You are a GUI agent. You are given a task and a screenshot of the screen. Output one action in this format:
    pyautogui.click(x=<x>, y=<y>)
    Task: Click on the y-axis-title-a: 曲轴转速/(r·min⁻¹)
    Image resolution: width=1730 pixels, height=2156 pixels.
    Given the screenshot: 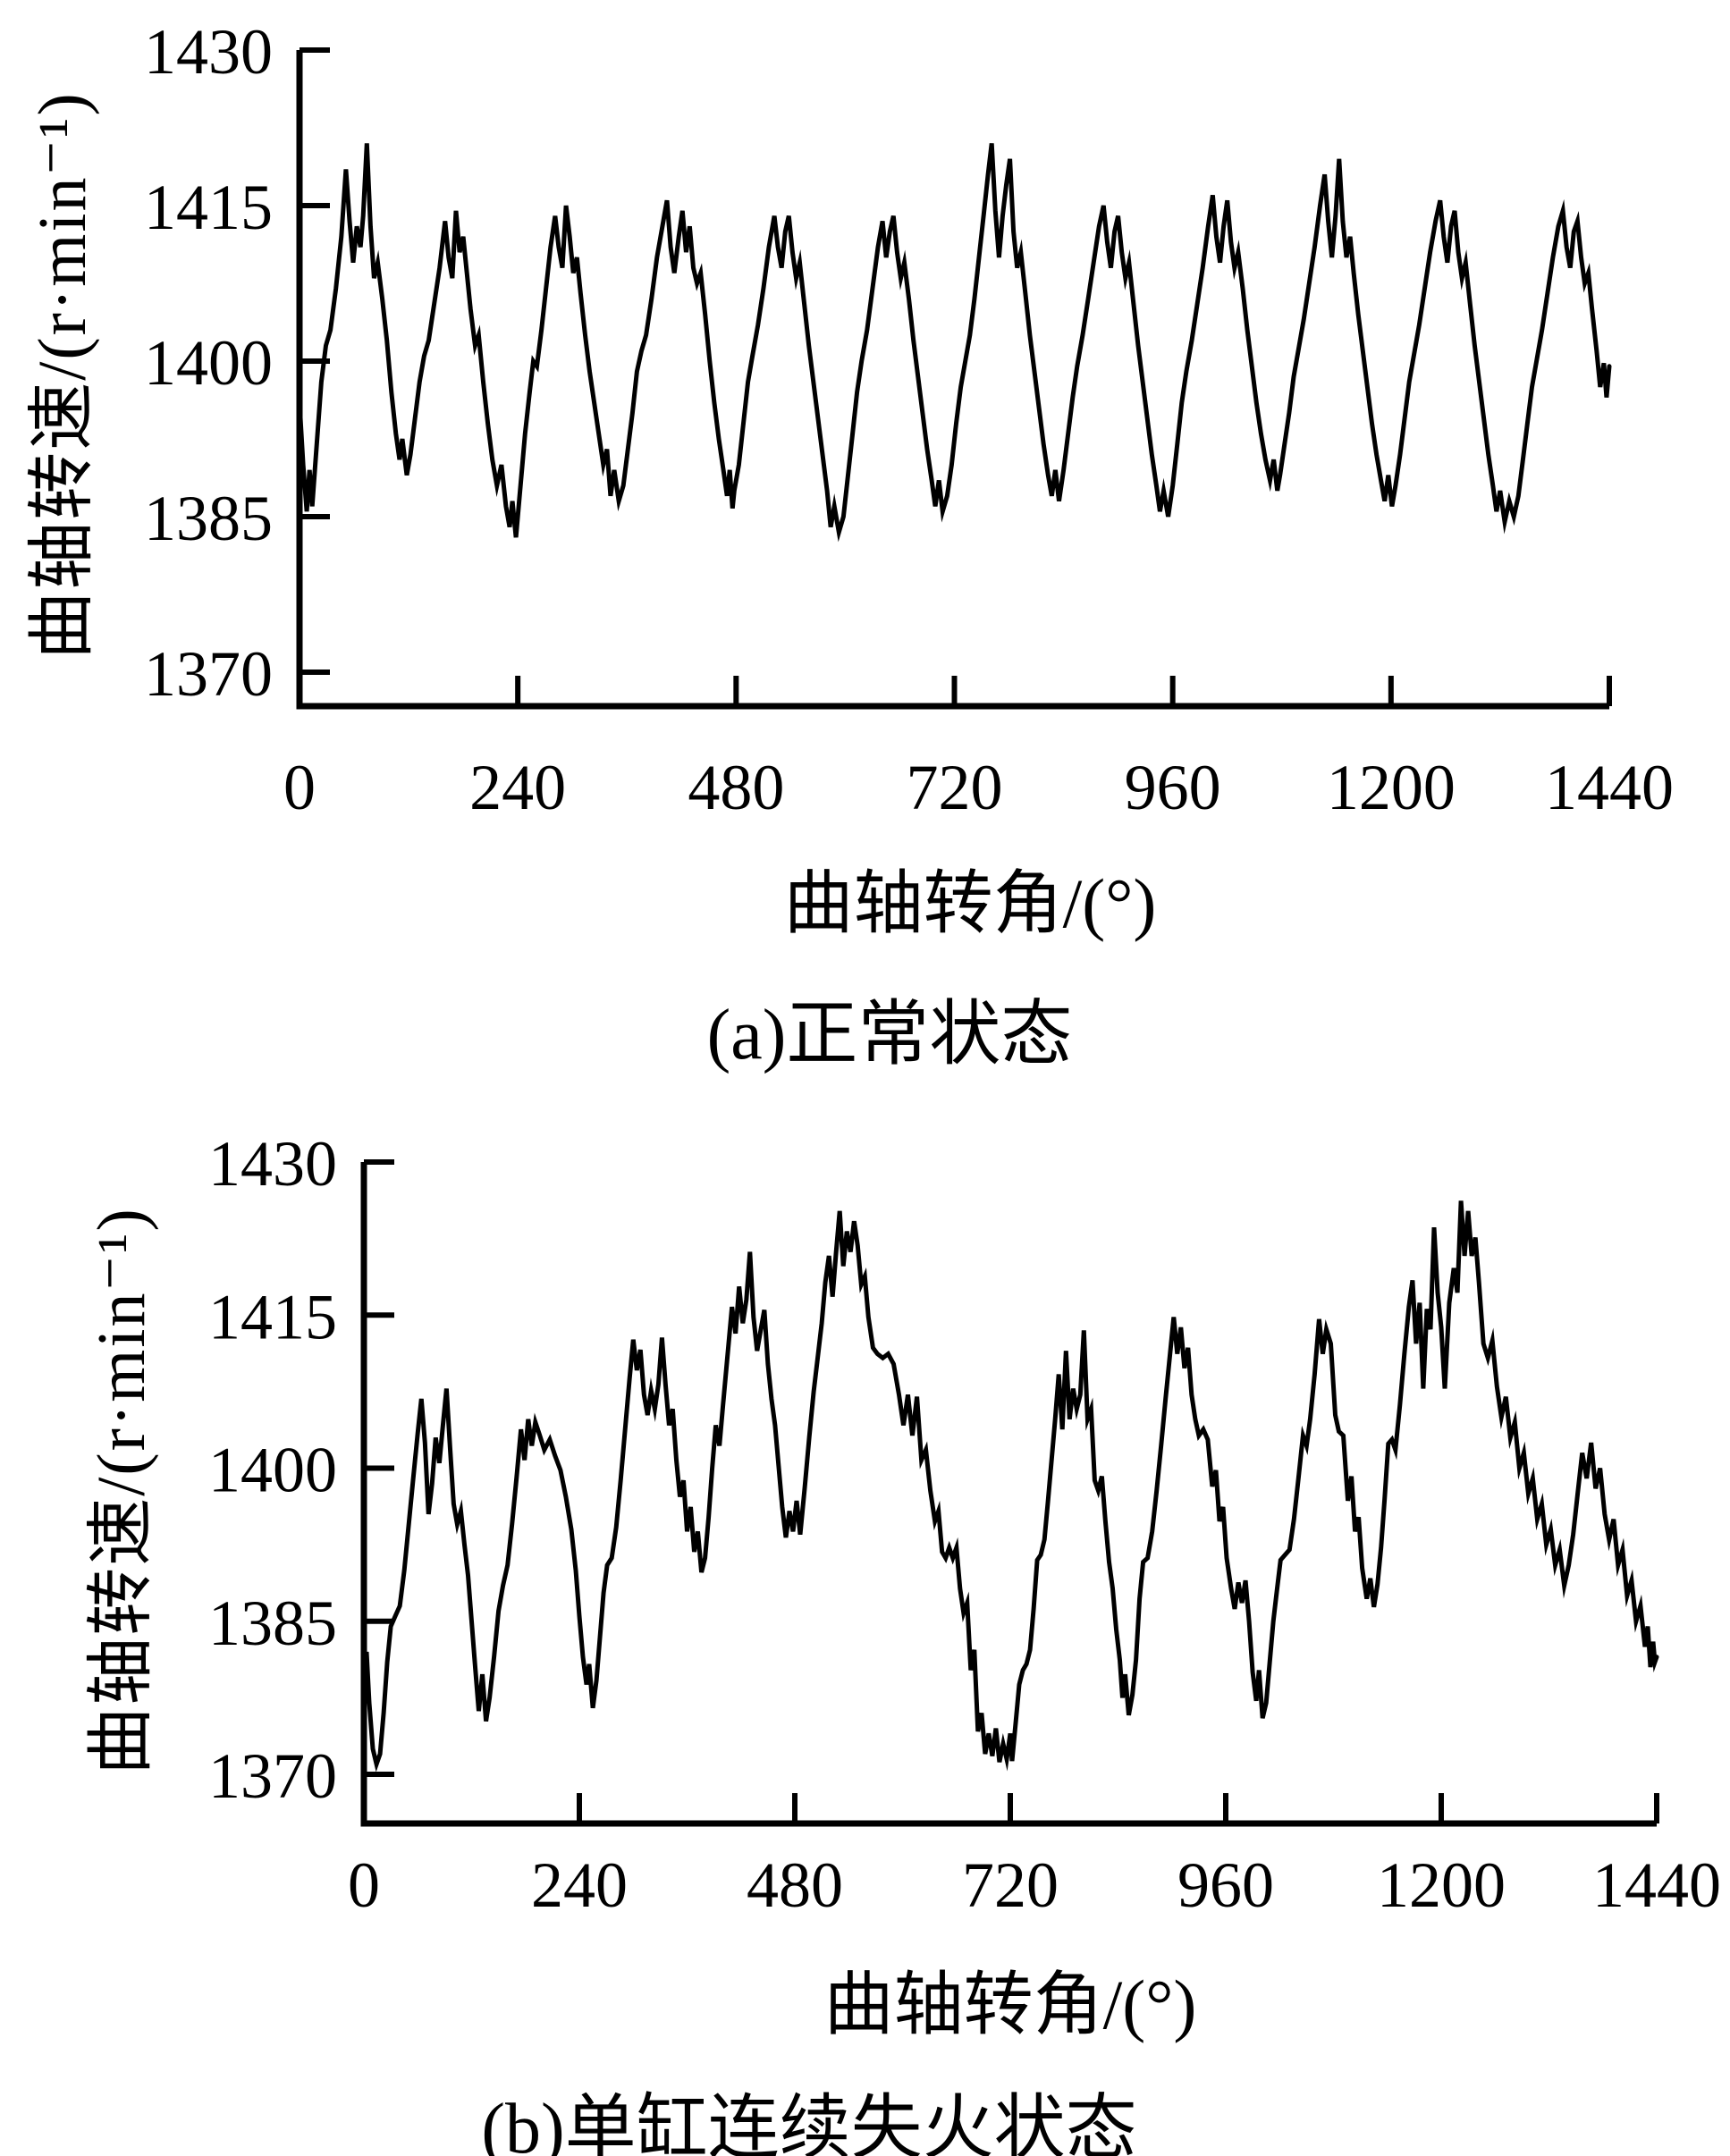 What is the action you would take?
    pyautogui.click(x=62, y=375)
    